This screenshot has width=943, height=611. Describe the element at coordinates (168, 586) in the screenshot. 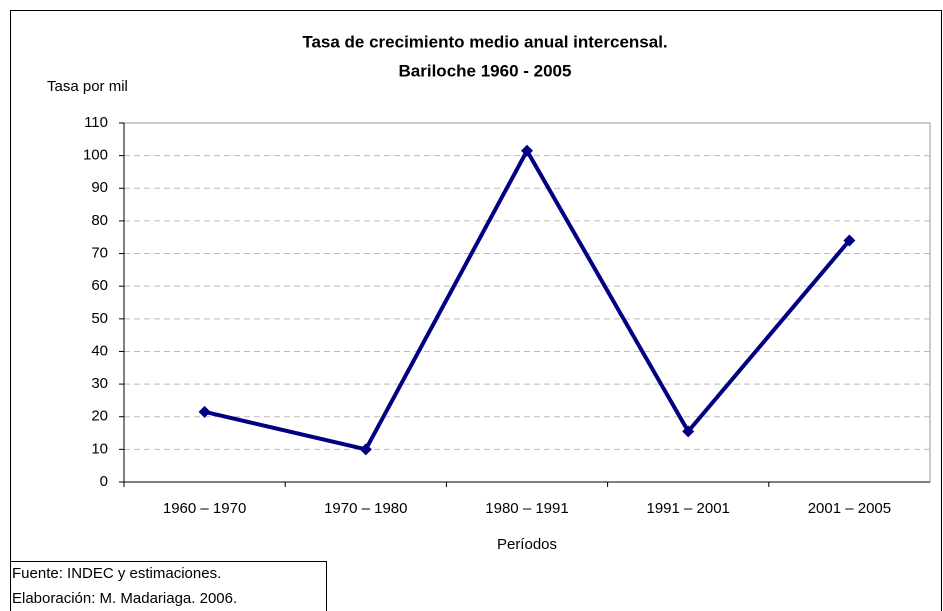

I see `footnote-box` at that location.